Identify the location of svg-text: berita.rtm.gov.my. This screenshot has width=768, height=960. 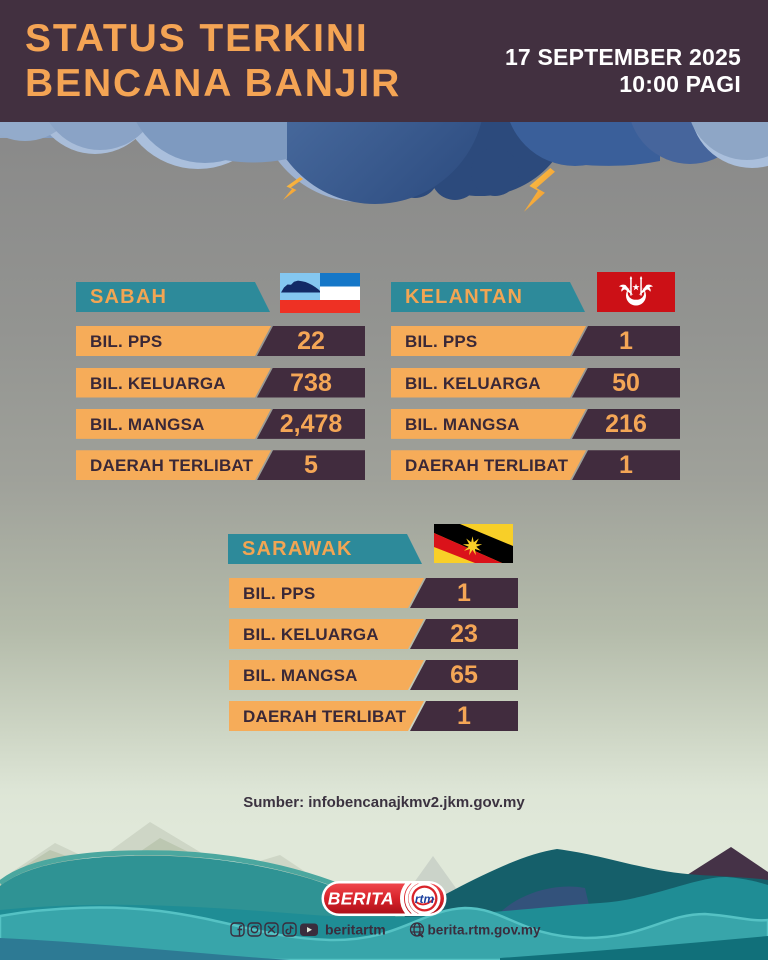
(484, 930).